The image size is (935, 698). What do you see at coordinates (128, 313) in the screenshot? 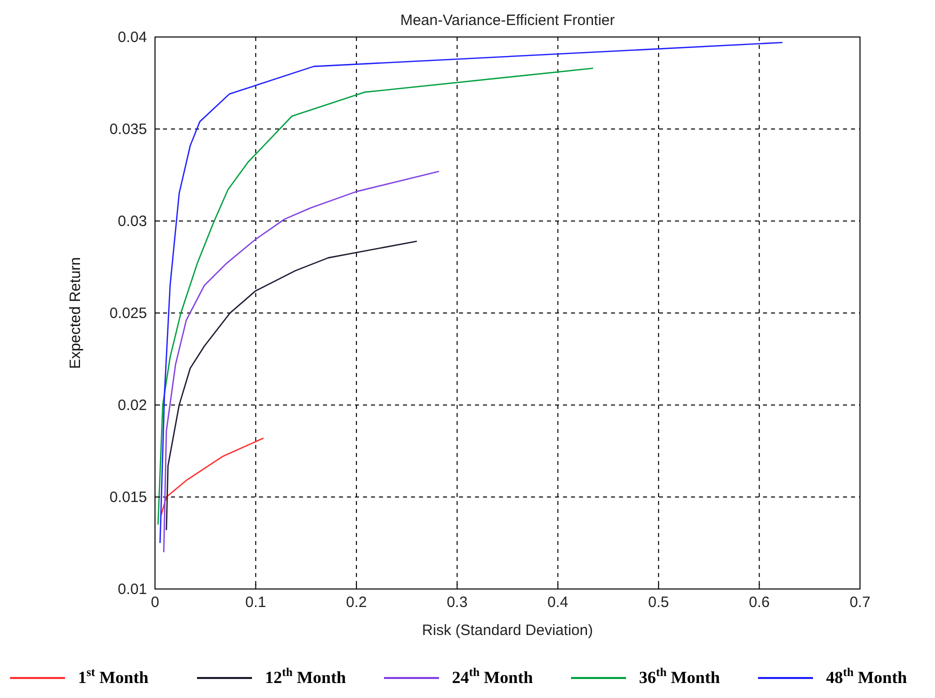
I see `y-tick-label: 0.025` at bounding box center [128, 313].